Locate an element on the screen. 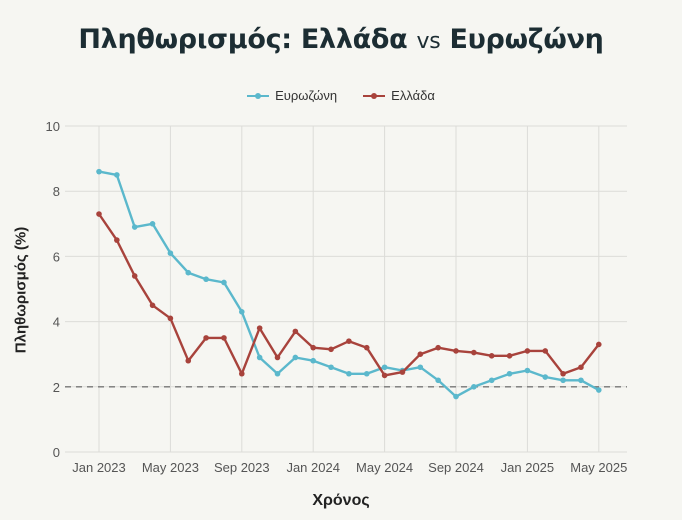 This screenshot has height=520, width=682. y-axis-title: Πληθωρισμός (%) is located at coordinates (21, 290).